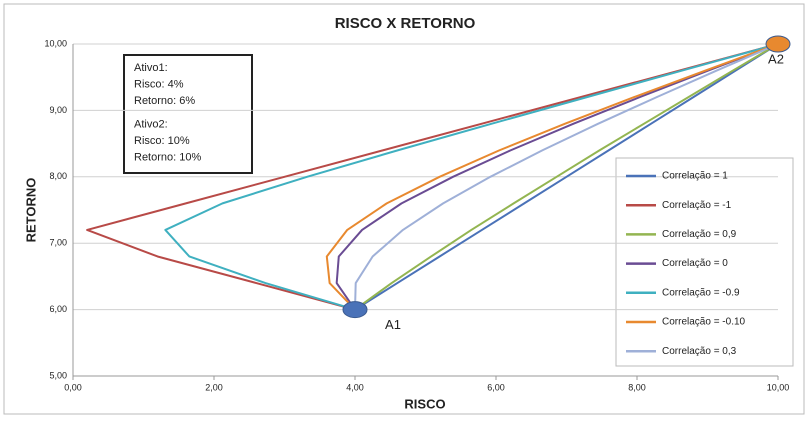  What do you see at coordinates (496, 387) in the screenshot?
I see `x-tick-label: 6,00` at bounding box center [496, 387].